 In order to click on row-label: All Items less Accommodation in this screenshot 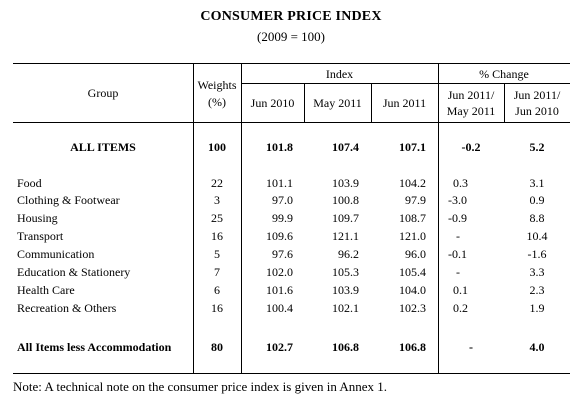, I will do `click(94, 347)`.